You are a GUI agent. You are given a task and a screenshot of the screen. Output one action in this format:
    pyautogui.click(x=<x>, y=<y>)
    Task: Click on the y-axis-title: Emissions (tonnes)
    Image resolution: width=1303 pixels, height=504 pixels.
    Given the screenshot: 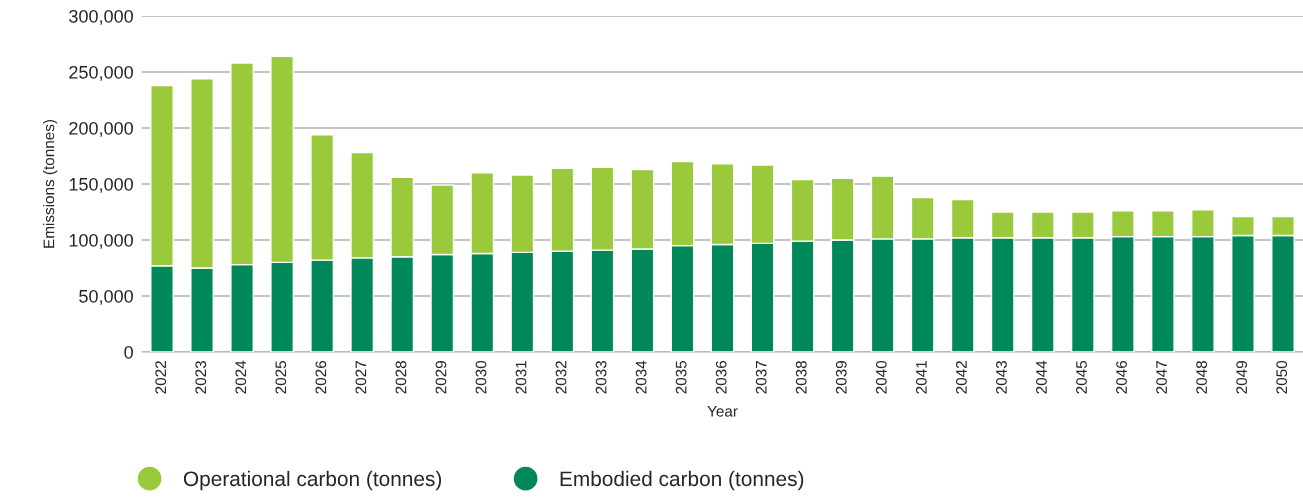 What is the action you would take?
    pyautogui.click(x=50, y=183)
    